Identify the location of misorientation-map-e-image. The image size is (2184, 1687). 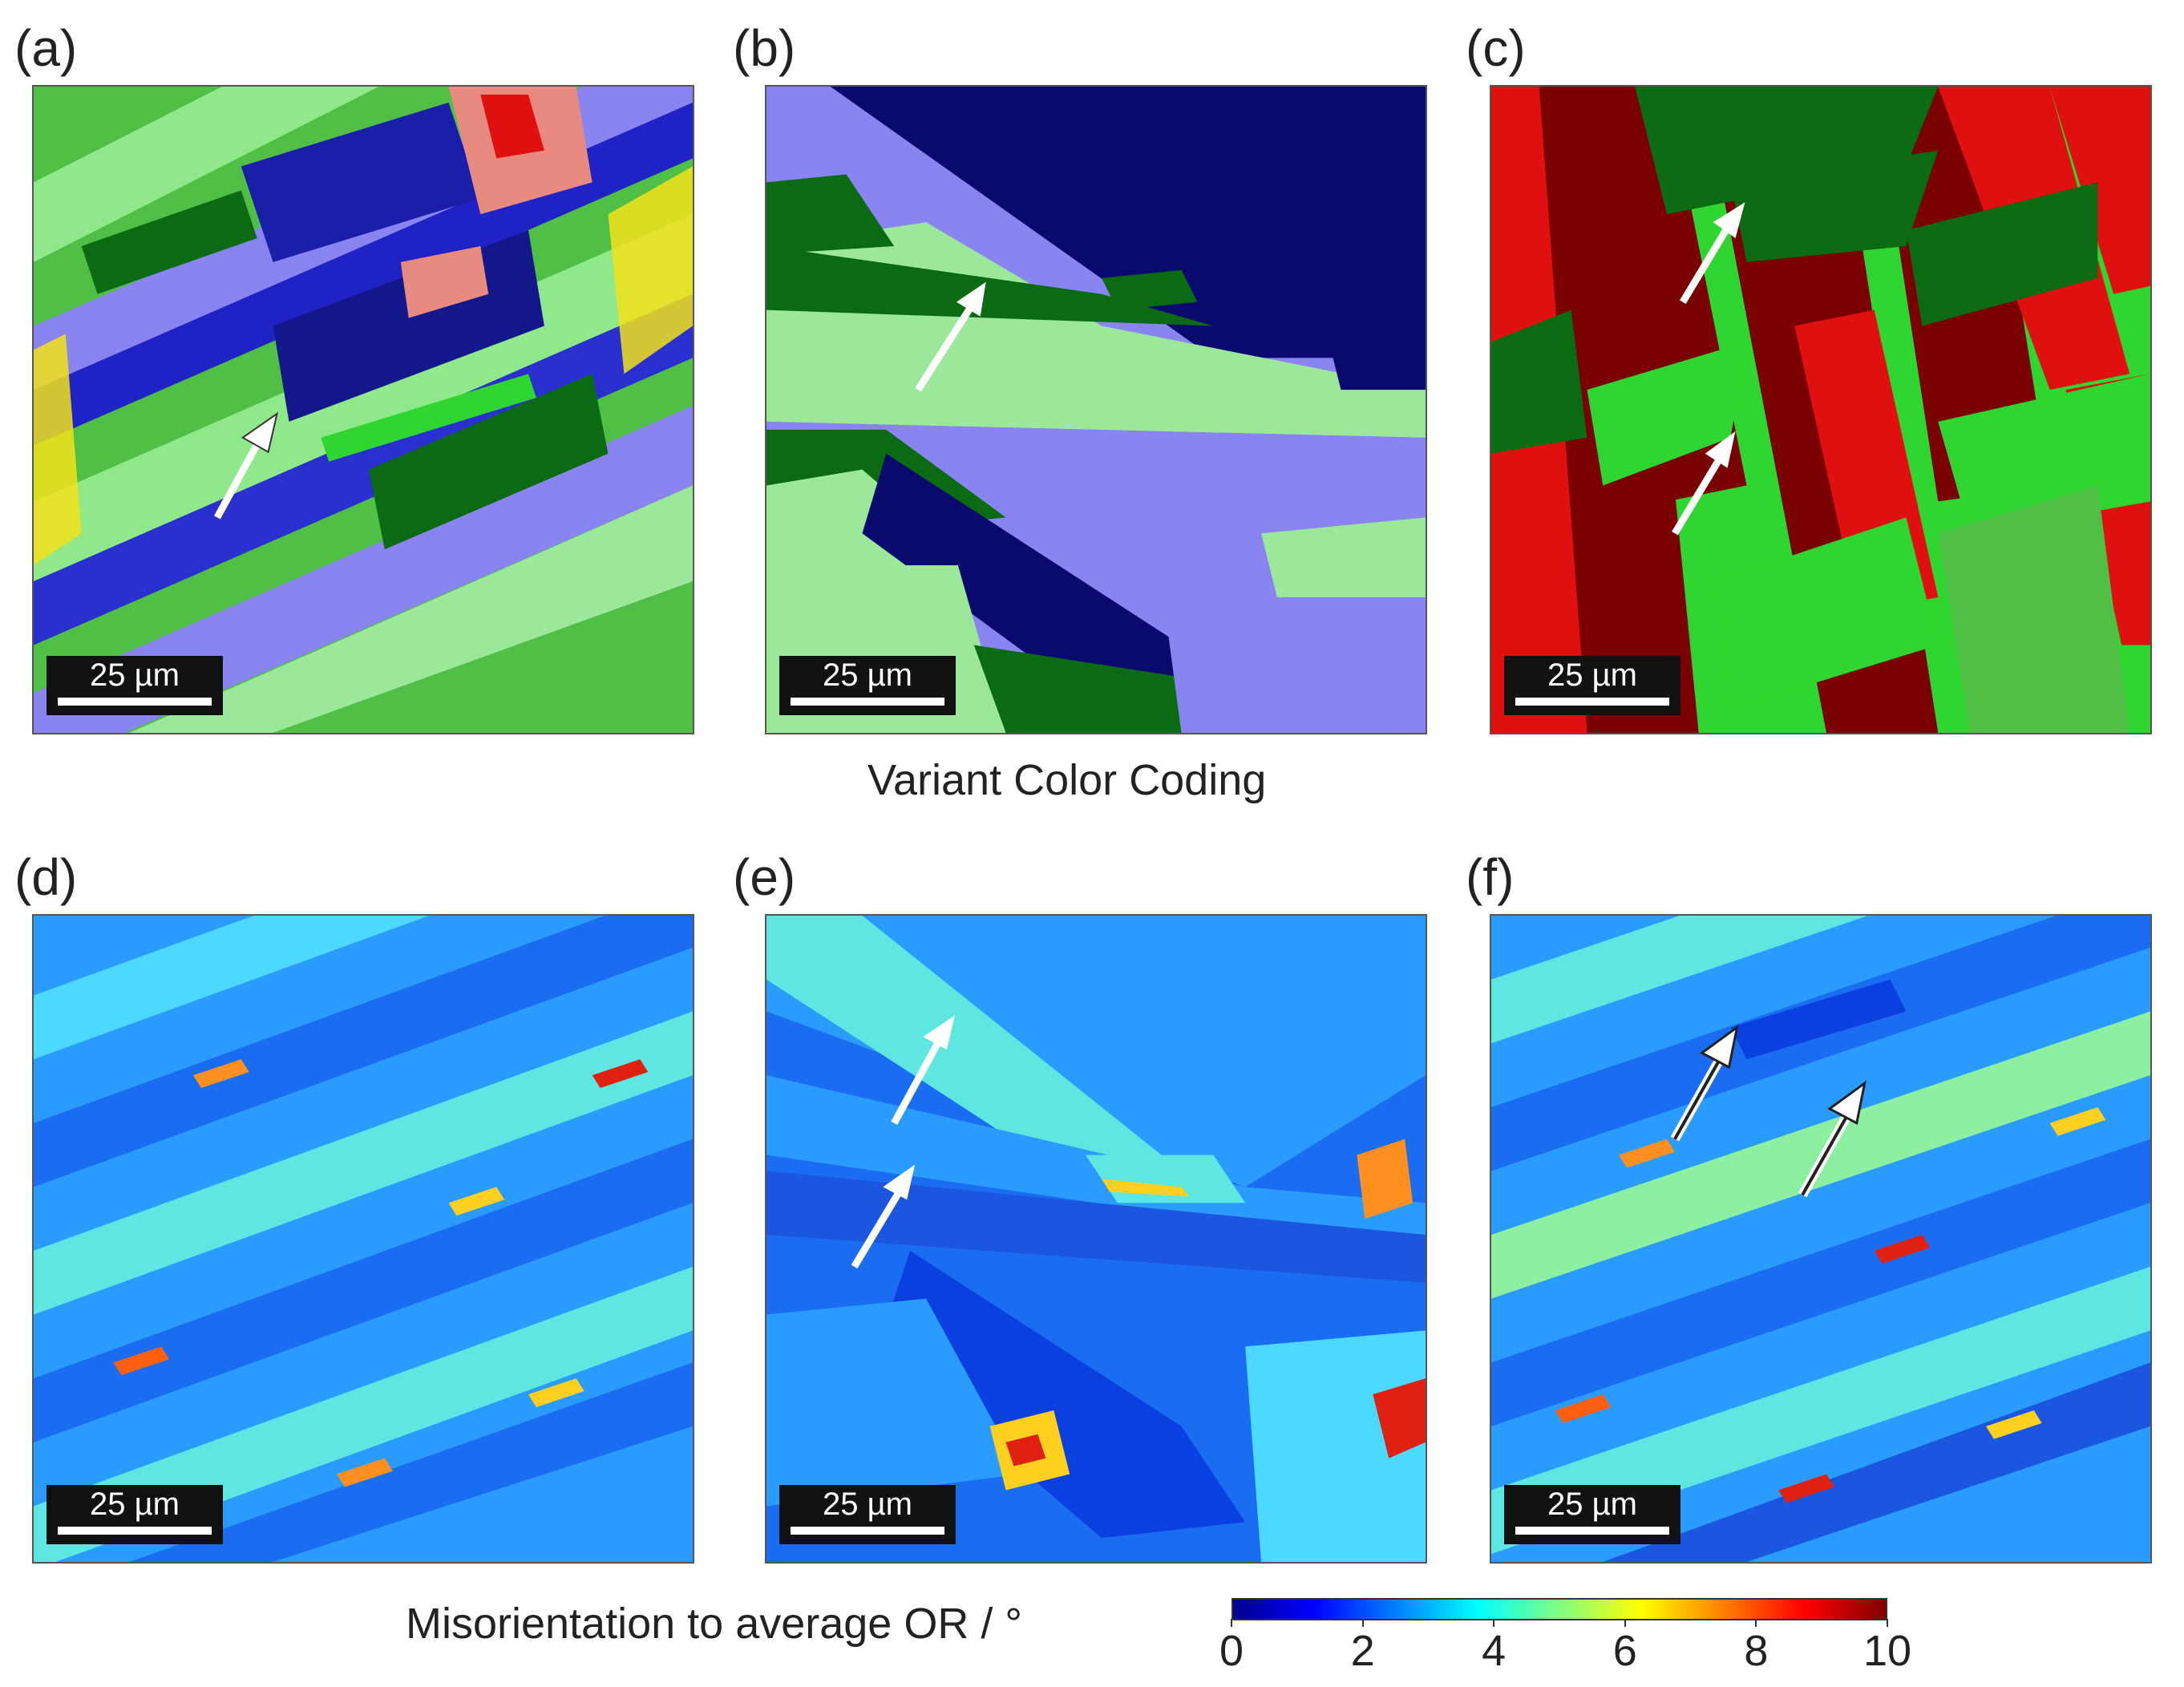
(1096, 1239).